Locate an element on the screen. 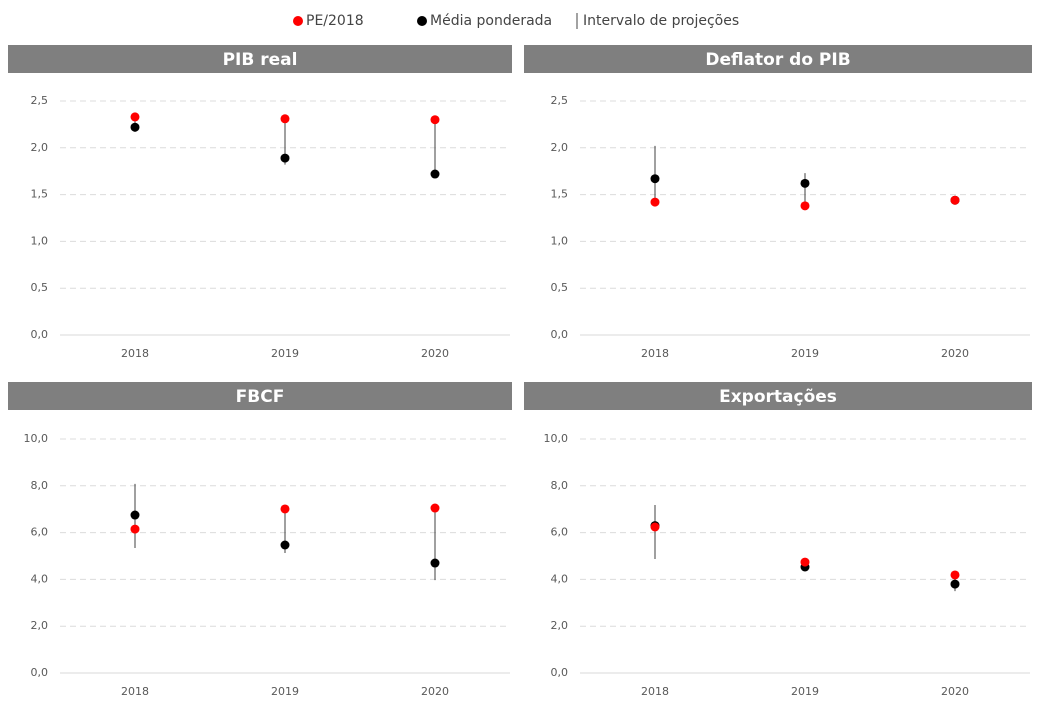 This screenshot has width=1037, height=711. panel-title: FBCF is located at coordinates (260, 397).